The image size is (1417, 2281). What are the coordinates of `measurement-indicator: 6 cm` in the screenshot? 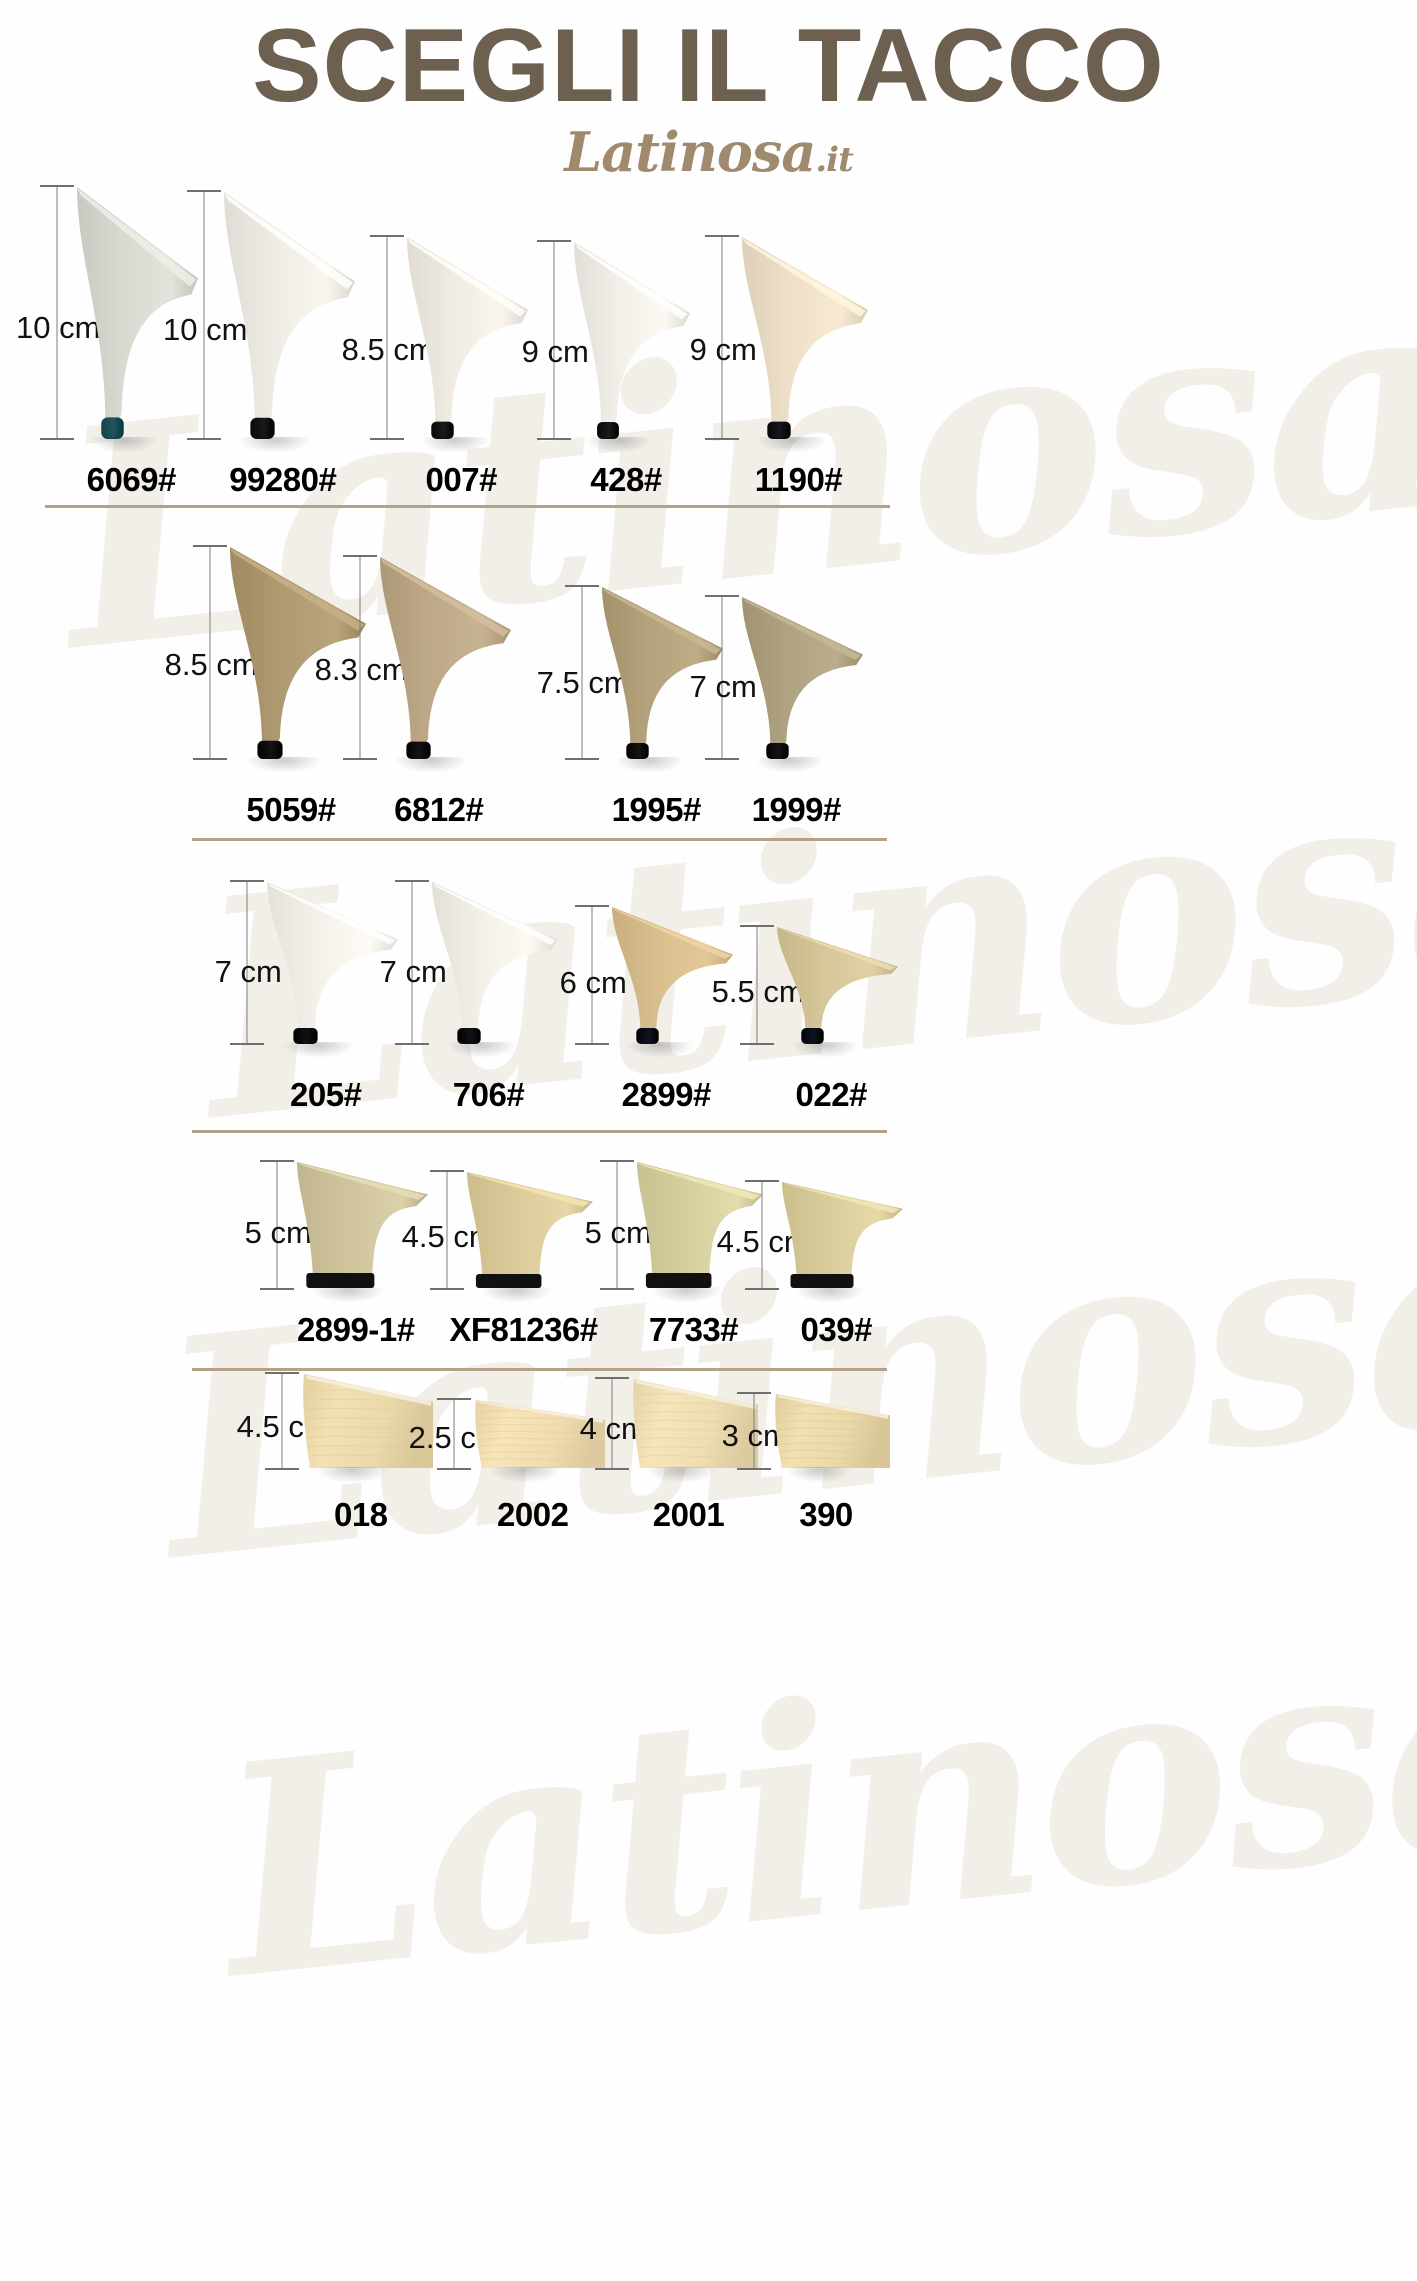 It's located at (593, 975).